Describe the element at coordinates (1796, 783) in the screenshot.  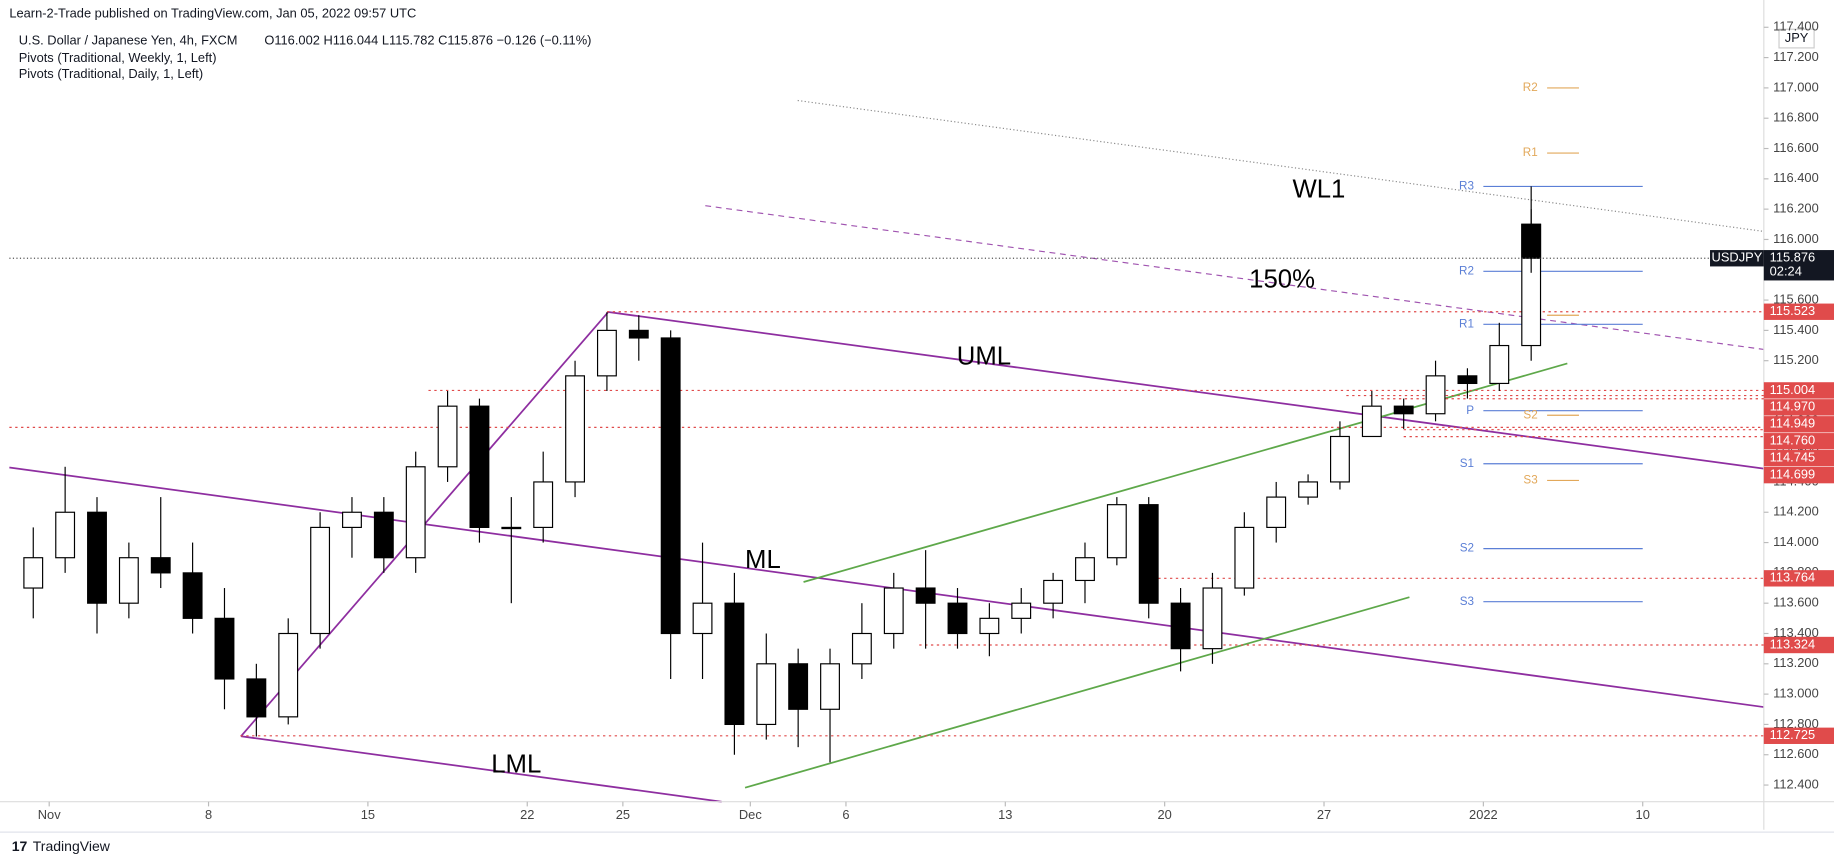
I see `y-tick-label: 112.400` at that location.